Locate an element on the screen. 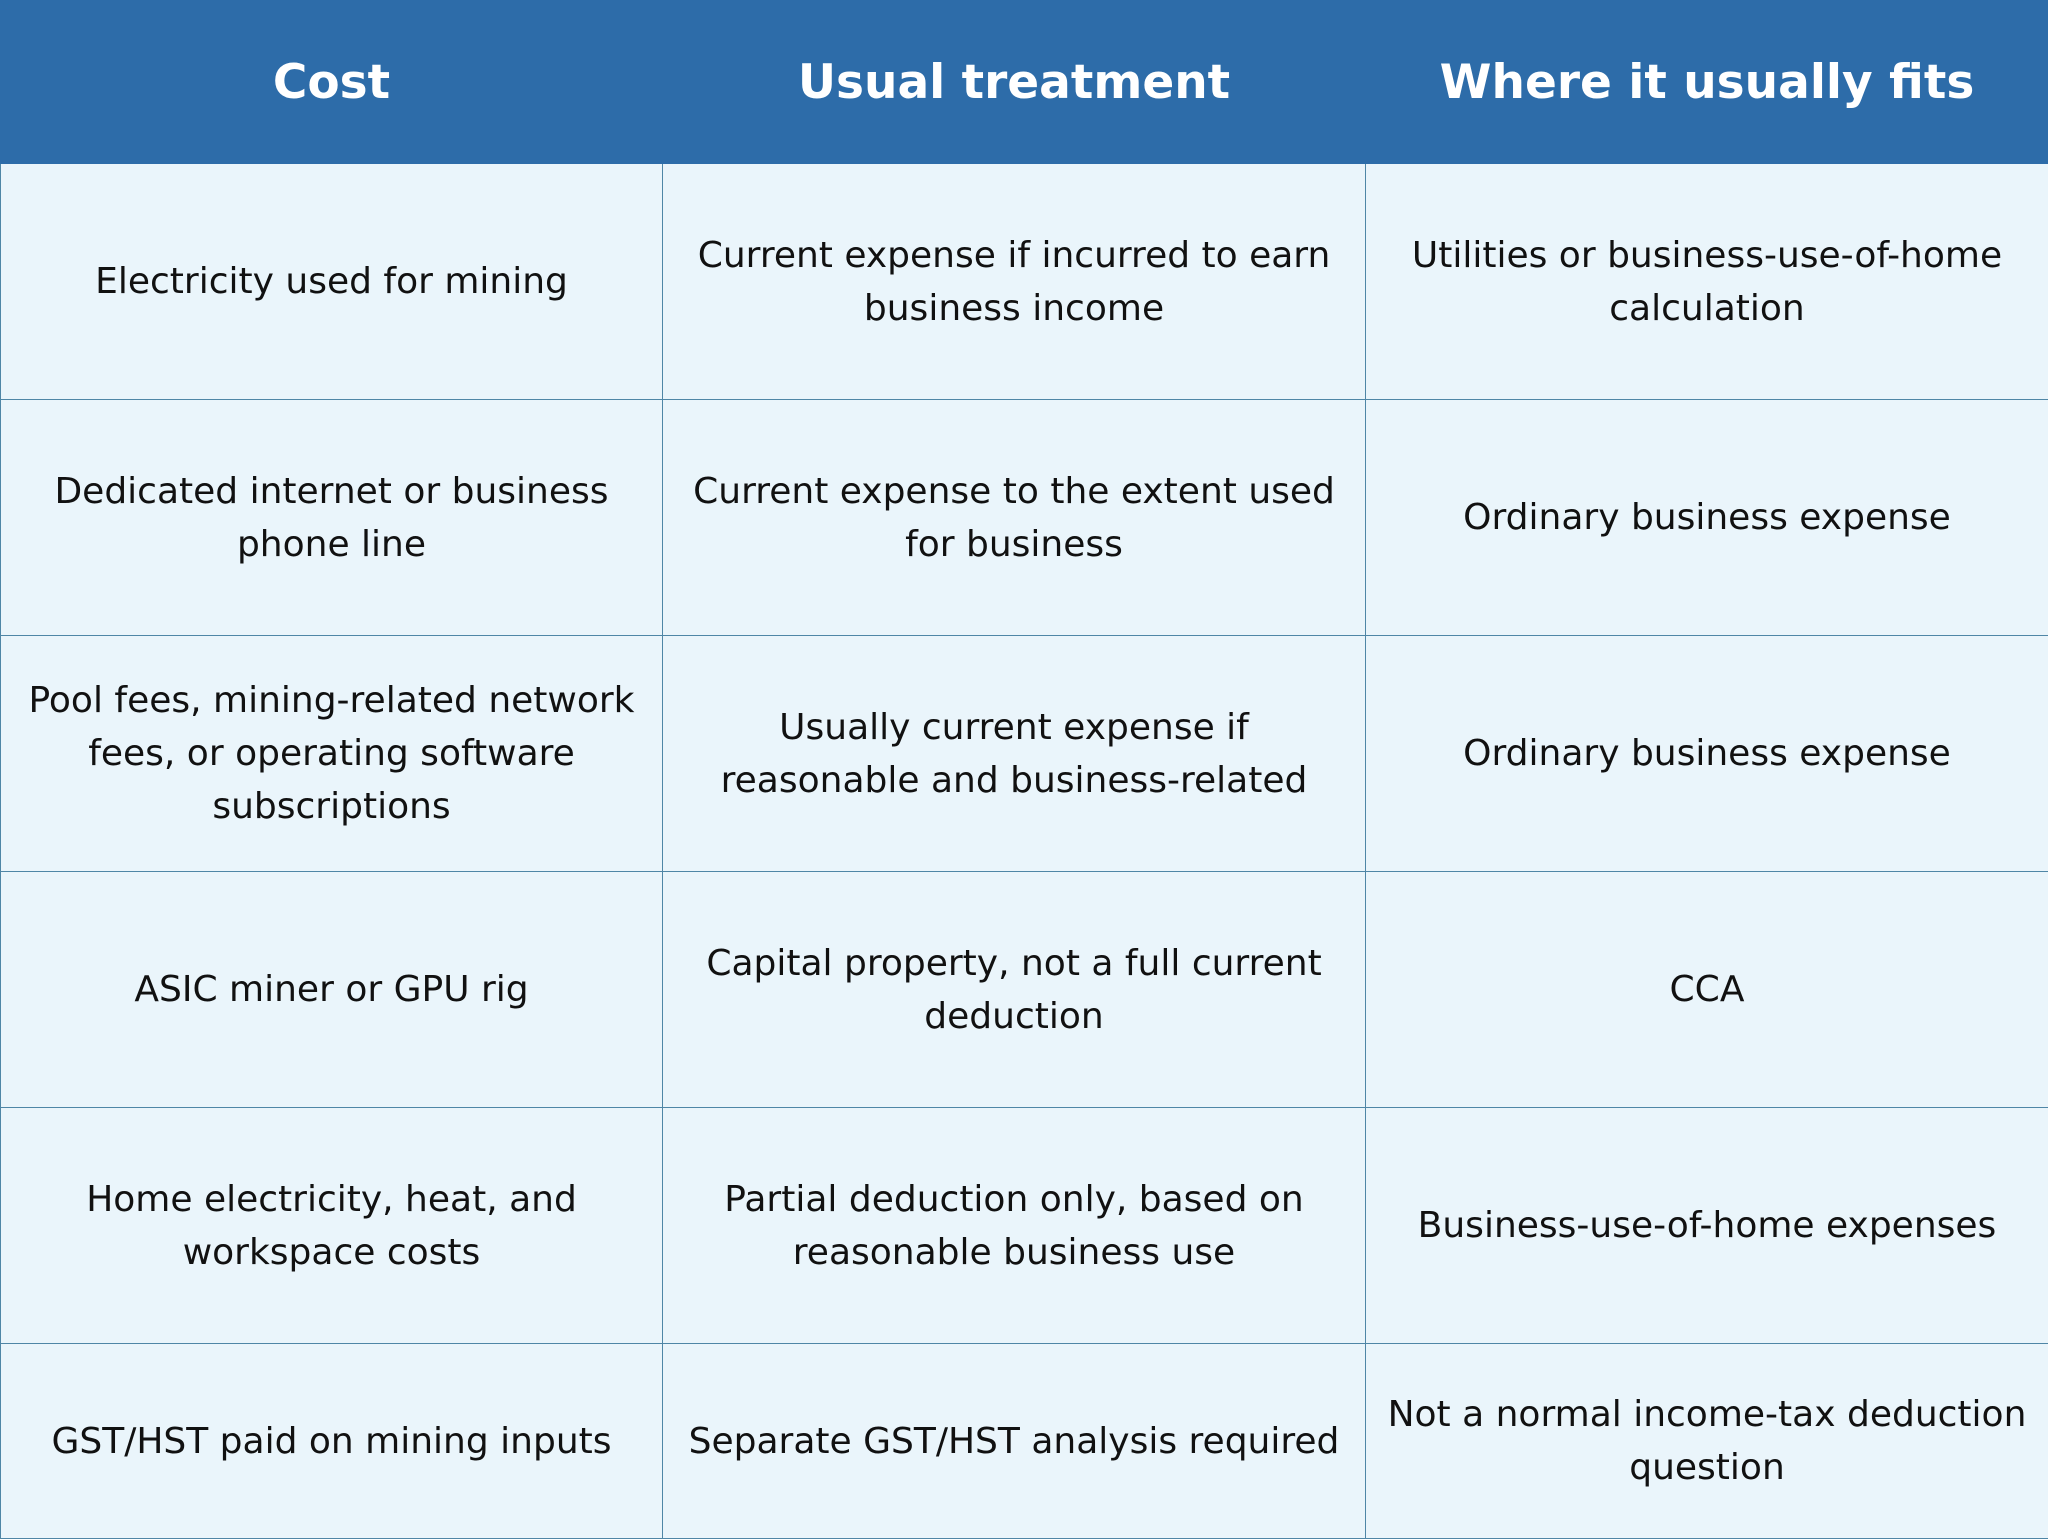  table-cell: Business-use-of-home expenses is located at coordinates (1707, 1226).